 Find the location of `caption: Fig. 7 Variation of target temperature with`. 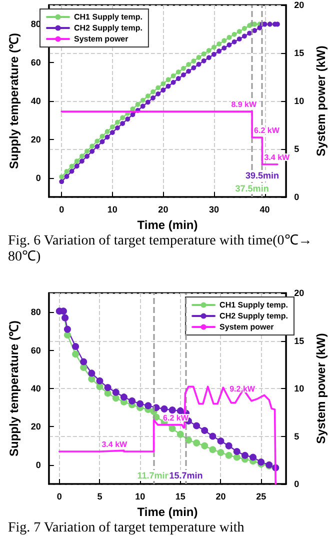

caption: Fig. 7 Variation of target temperature with is located at coordinates (126, 528).